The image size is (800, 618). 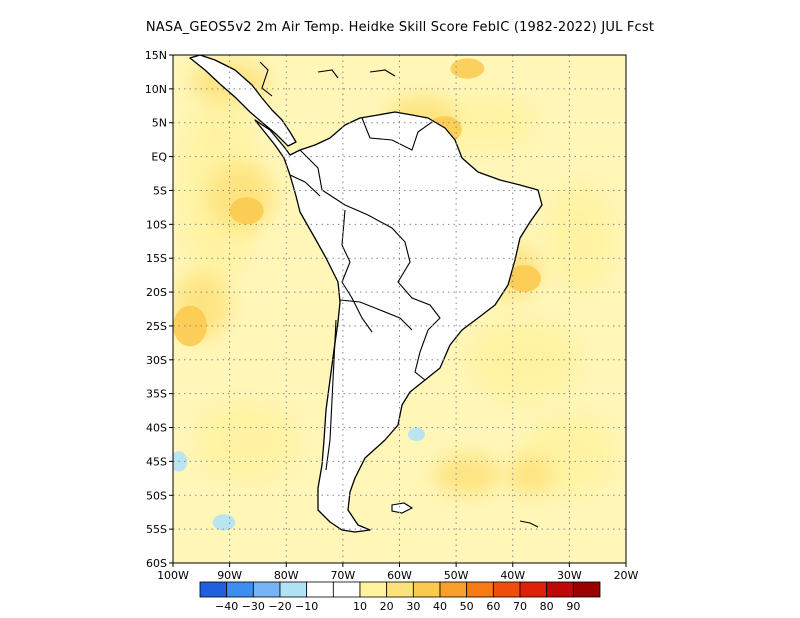 I want to click on lat-tick-label: 10S, so click(x=156, y=224).